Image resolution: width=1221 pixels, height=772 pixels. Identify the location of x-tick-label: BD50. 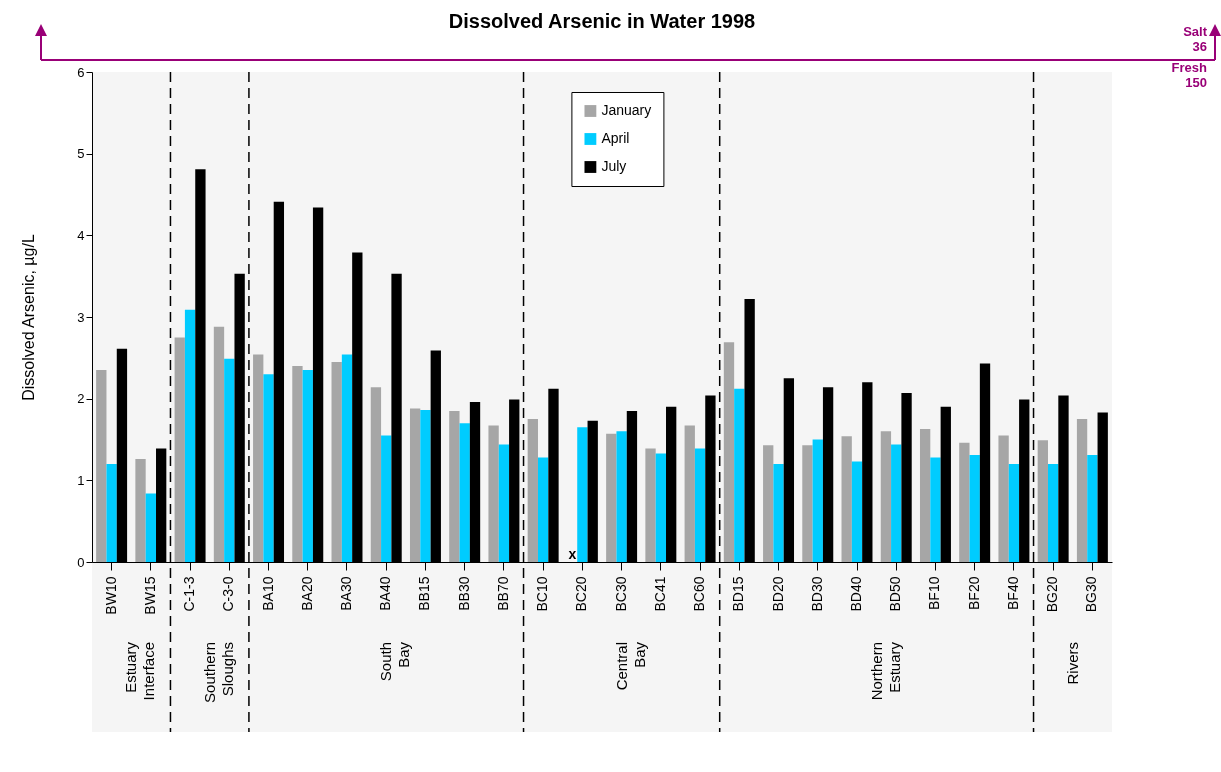
(895, 594).